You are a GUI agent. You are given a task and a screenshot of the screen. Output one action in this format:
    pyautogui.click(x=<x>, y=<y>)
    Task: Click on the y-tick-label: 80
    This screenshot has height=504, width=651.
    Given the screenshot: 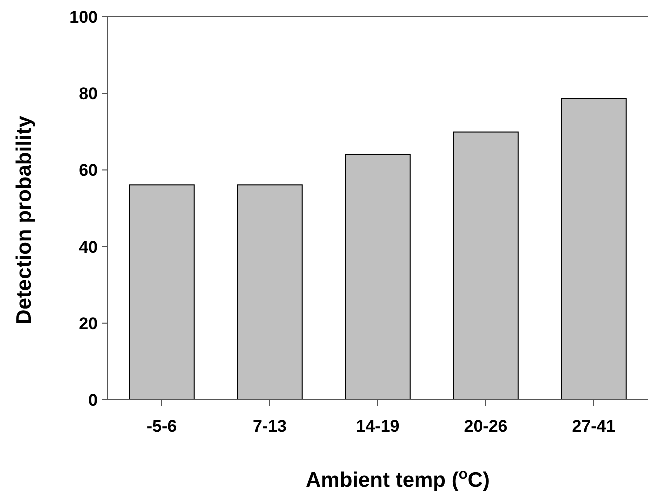 What is the action you would take?
    pyautogui.click(x=88, y=94)
    